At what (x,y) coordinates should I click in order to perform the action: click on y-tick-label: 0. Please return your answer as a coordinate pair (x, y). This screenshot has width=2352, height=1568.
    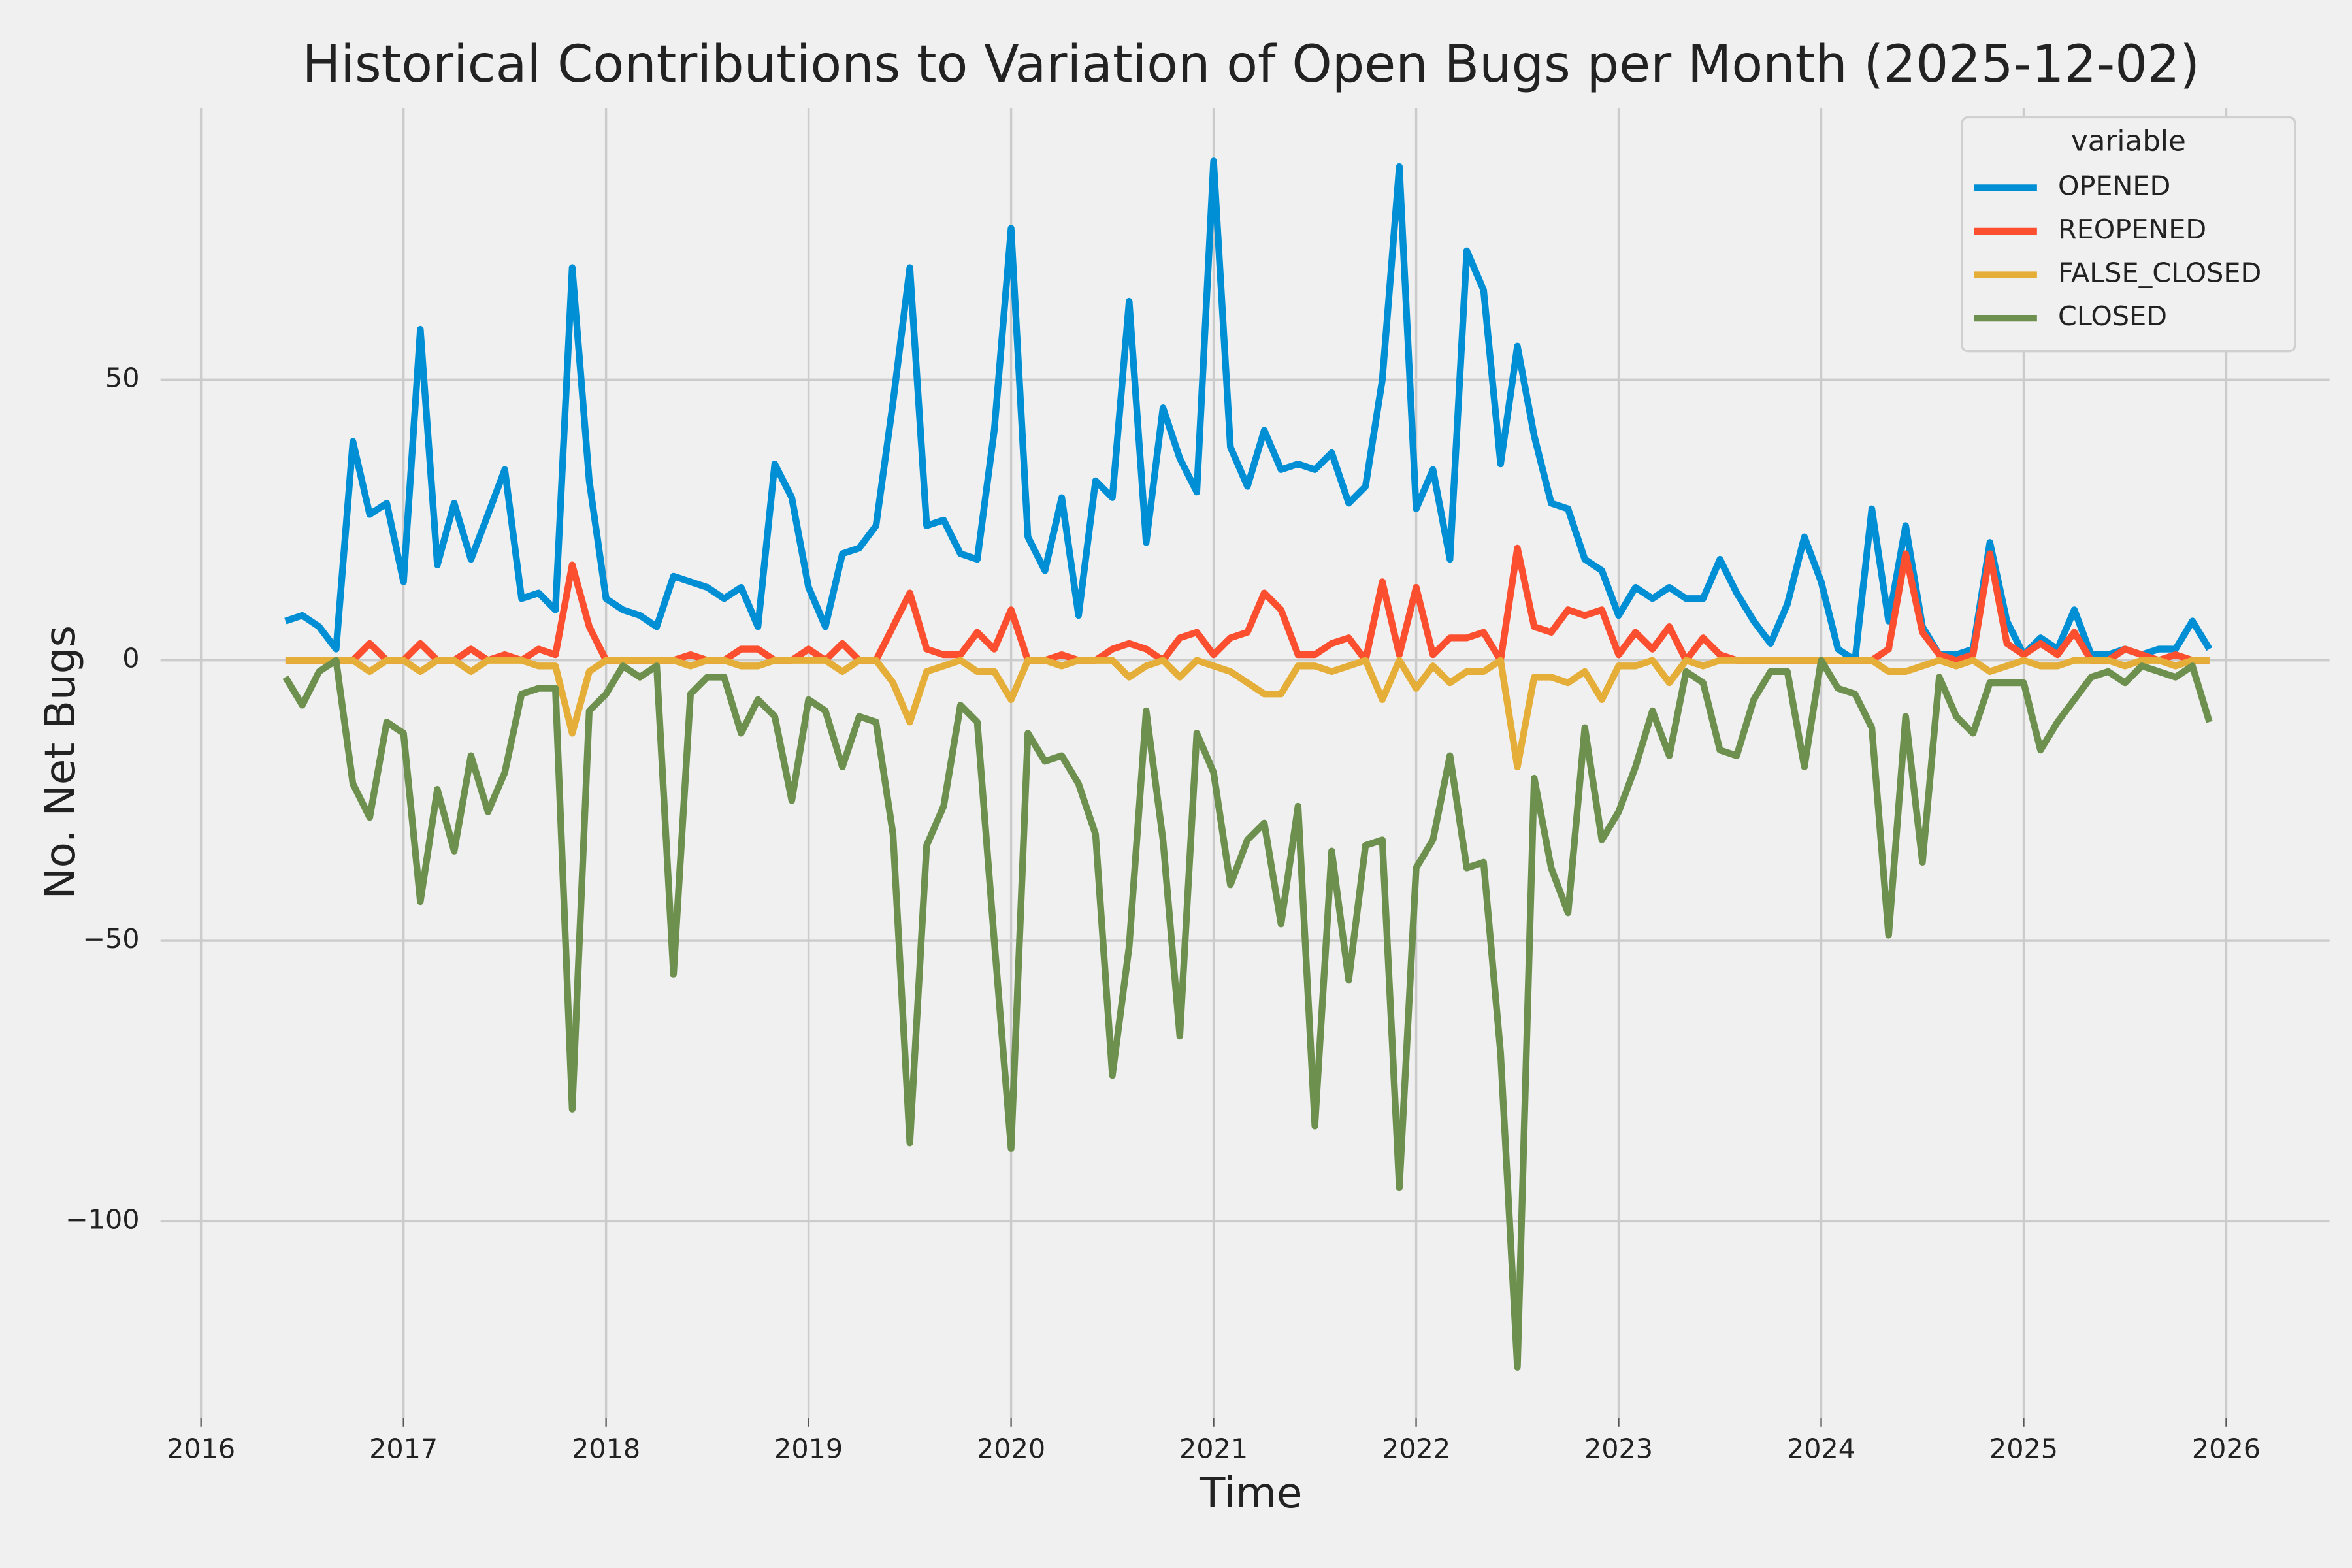
    Looking at the image, I should click on (130, 658).